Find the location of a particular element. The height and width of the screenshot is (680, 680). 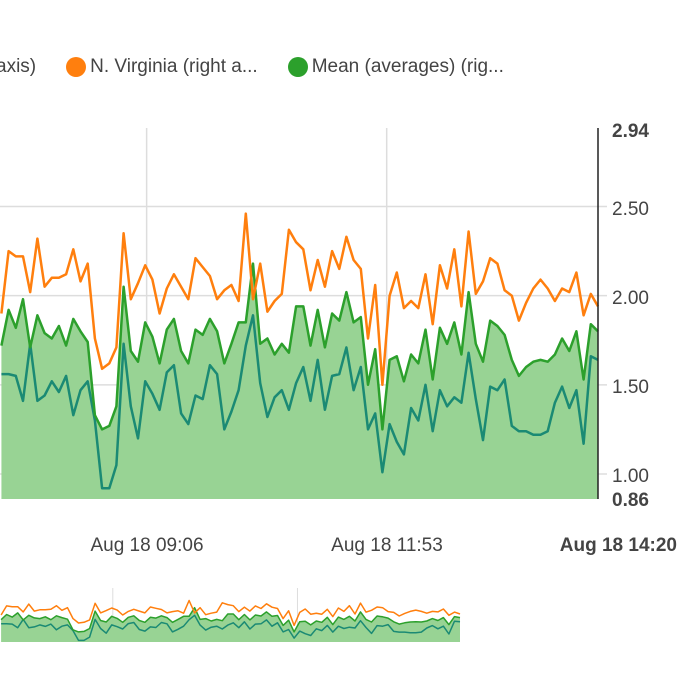

legend-label: axis) is located at coordinates (18, 66).